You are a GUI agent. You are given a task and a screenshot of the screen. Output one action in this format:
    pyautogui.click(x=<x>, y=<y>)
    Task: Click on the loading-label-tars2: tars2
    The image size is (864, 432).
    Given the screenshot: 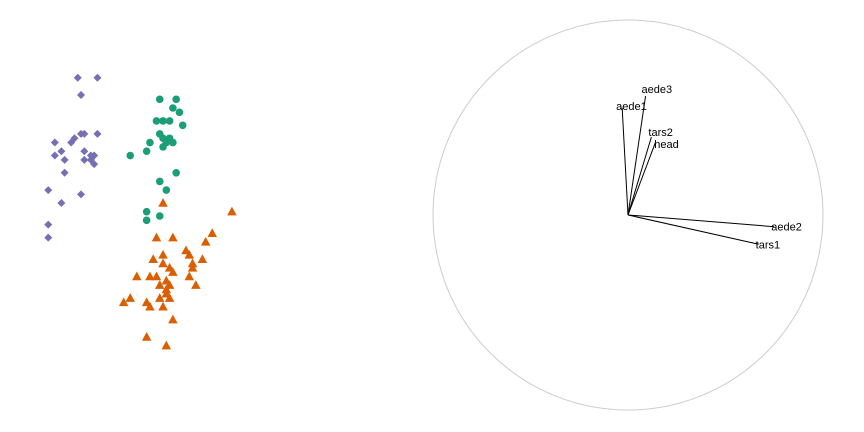 What is the action you would take?
    pyautogui.click(x=660, y=133)
    